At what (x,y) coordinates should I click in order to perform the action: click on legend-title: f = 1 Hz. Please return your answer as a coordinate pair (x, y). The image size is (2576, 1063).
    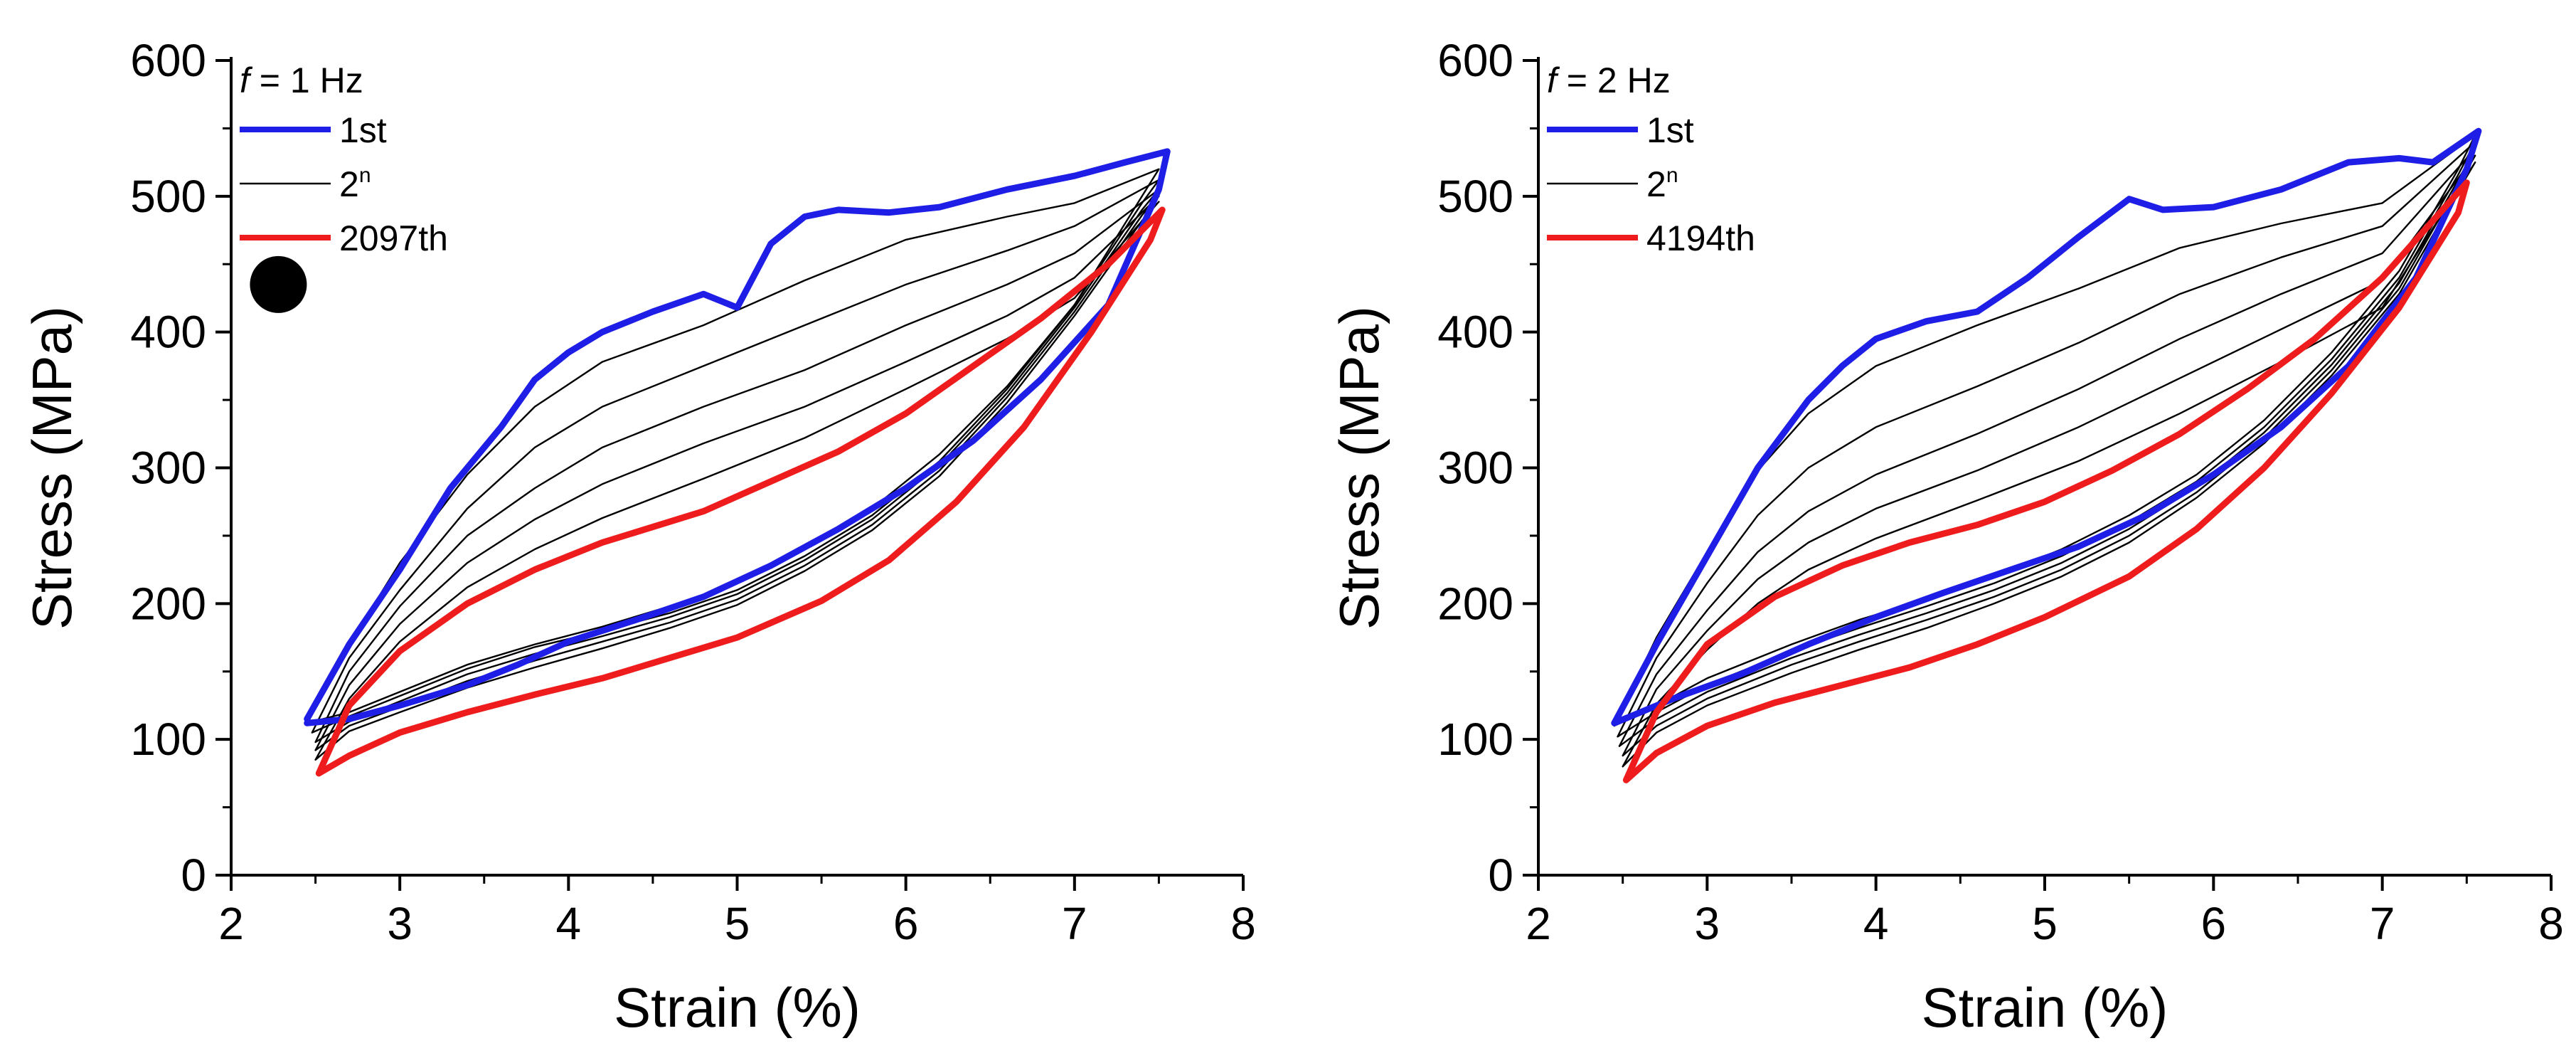
    Looking at the image, I should click on (301, 80).